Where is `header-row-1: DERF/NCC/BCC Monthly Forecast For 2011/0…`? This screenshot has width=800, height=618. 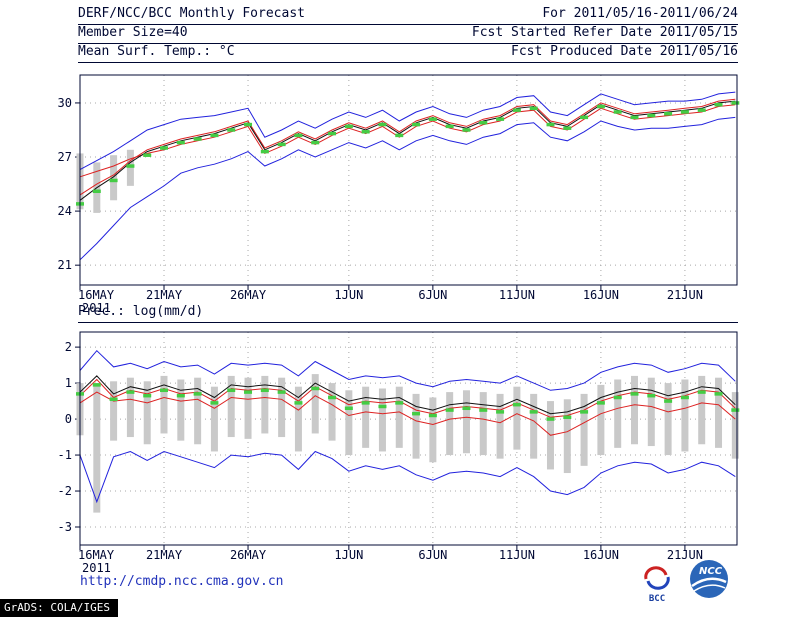 header-row-1: DERF/NCC/BCC Monthly Forecast For 2011/0… is located at coordinates (408, 15).